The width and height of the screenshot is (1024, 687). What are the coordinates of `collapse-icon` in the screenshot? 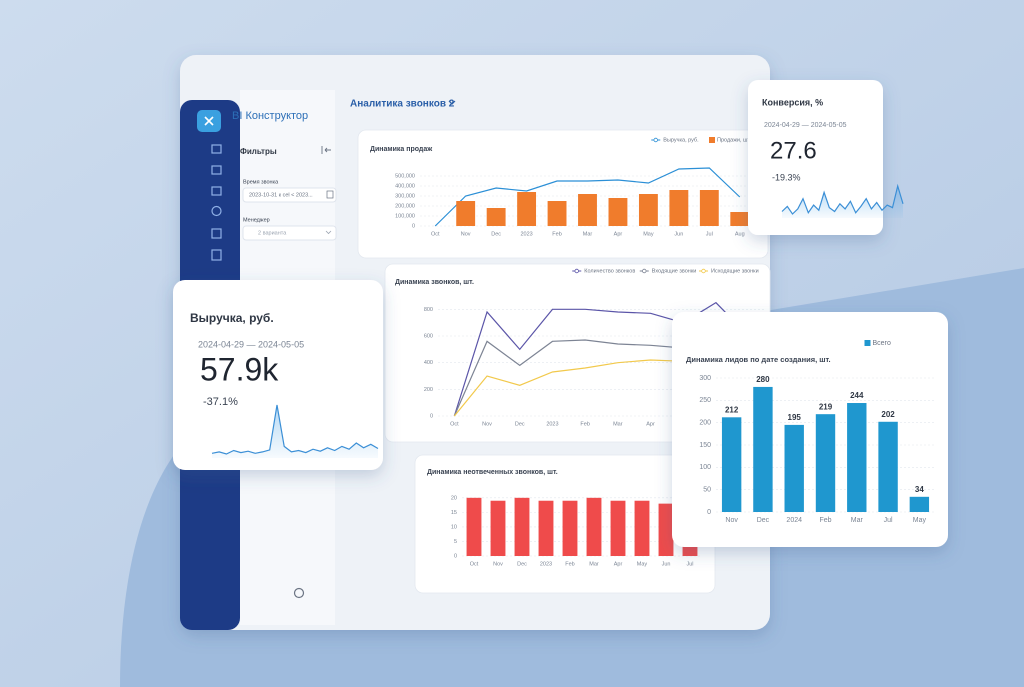 It's located at (326, 150).